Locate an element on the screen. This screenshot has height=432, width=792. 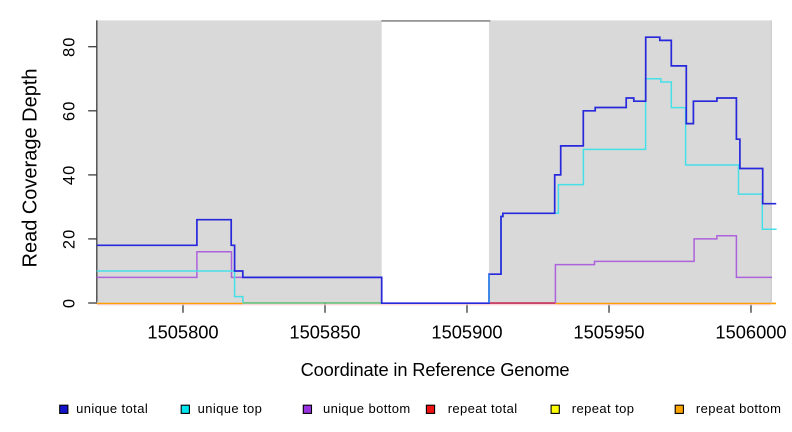
svg-text: unique total is located at coordinates (112, 408).